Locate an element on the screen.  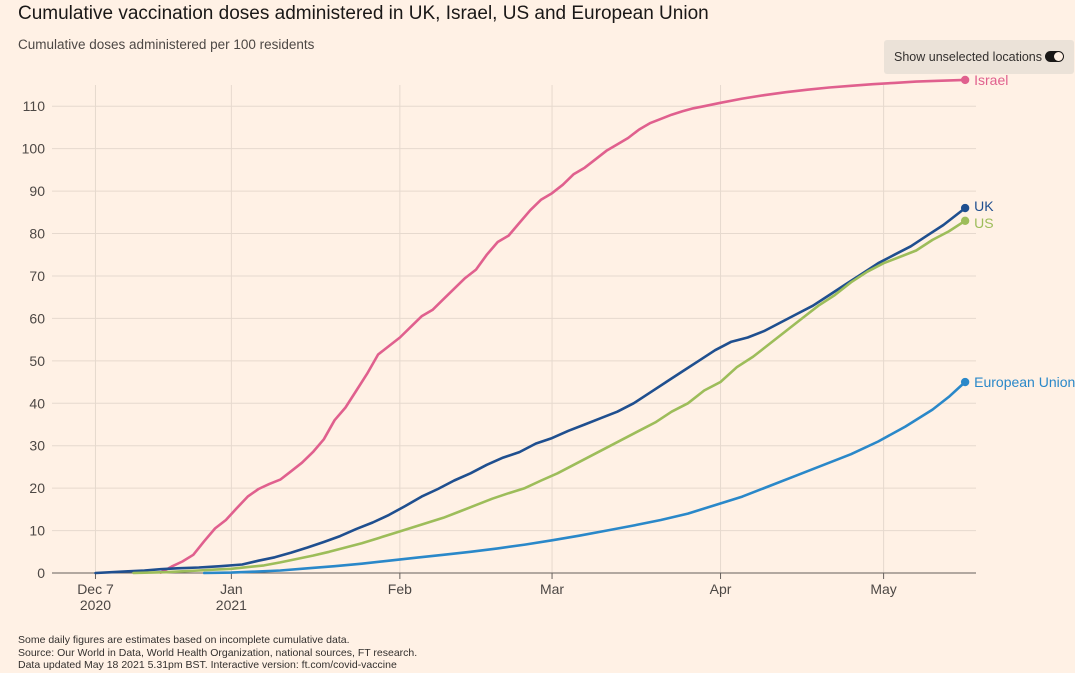
y-tick-label: 20 is located at coordinates (37, 488).